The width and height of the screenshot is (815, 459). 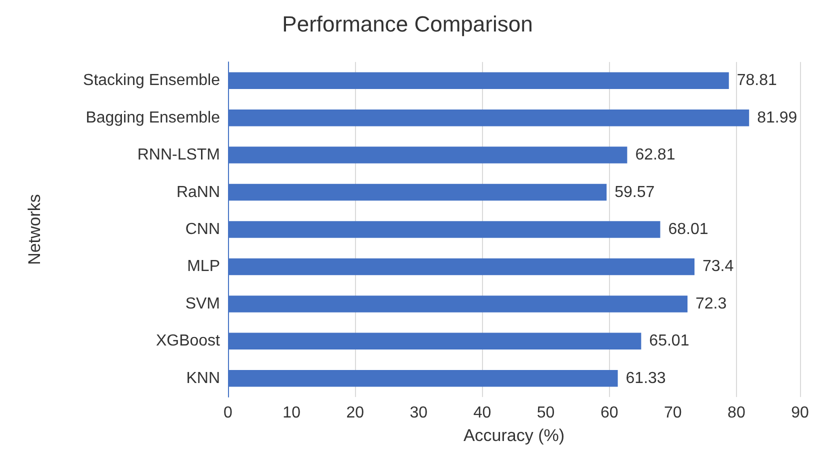 What do you see at coordinates (514, 435) in the screenshot?
I see `x-axis-title: Accuracy (%)` at bounding box center [514, 435].